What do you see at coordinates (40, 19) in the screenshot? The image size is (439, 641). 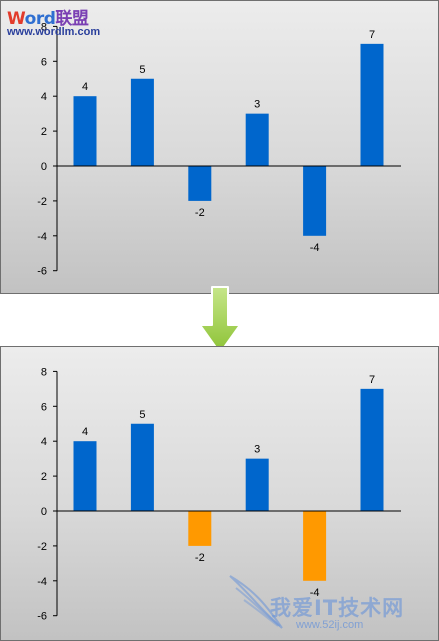 I see `logo-text-ord: ord` at bounding box center [40, 19].